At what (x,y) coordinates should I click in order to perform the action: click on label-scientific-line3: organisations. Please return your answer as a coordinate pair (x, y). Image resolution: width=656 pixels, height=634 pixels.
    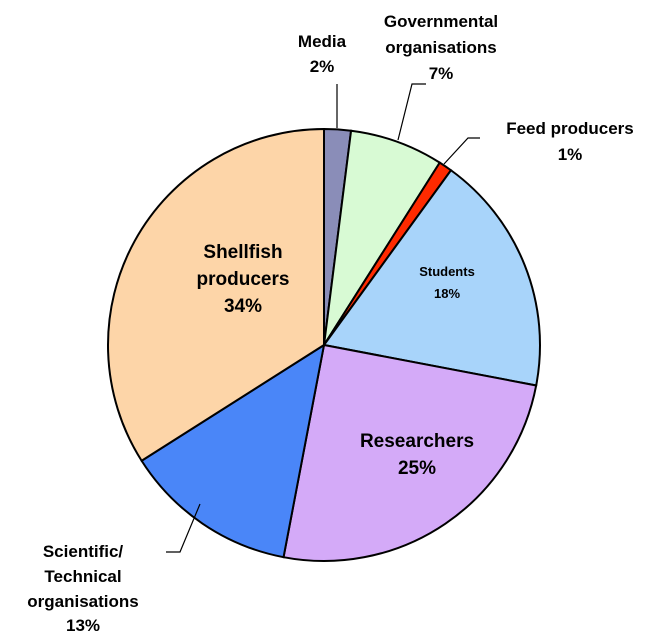
    Looking at the image, I should click on (82, 601).